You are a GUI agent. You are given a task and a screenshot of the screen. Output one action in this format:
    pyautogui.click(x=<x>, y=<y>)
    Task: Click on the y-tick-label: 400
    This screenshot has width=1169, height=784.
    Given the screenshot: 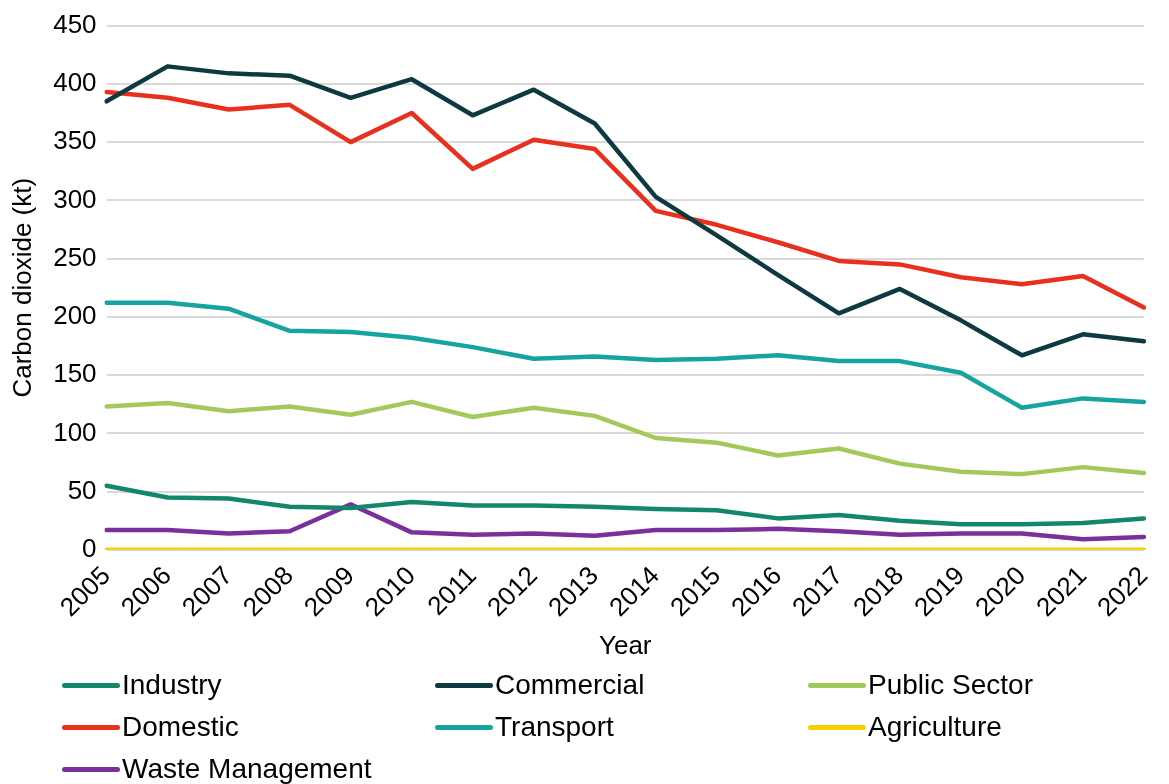 What is the action you would take?
    pyautogui.click(x=75, y=82)
    